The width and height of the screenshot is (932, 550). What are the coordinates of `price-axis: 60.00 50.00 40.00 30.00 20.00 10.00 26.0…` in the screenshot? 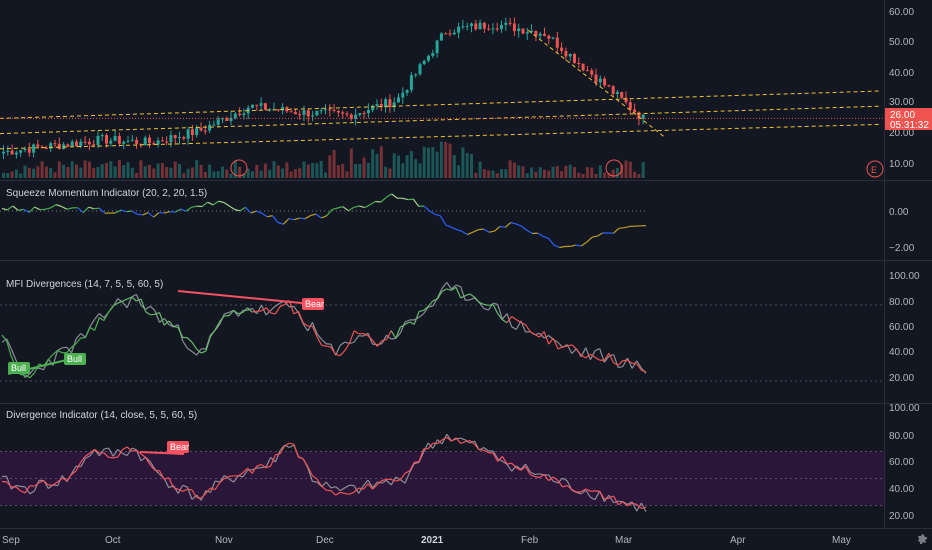 It's located at (899, 92).